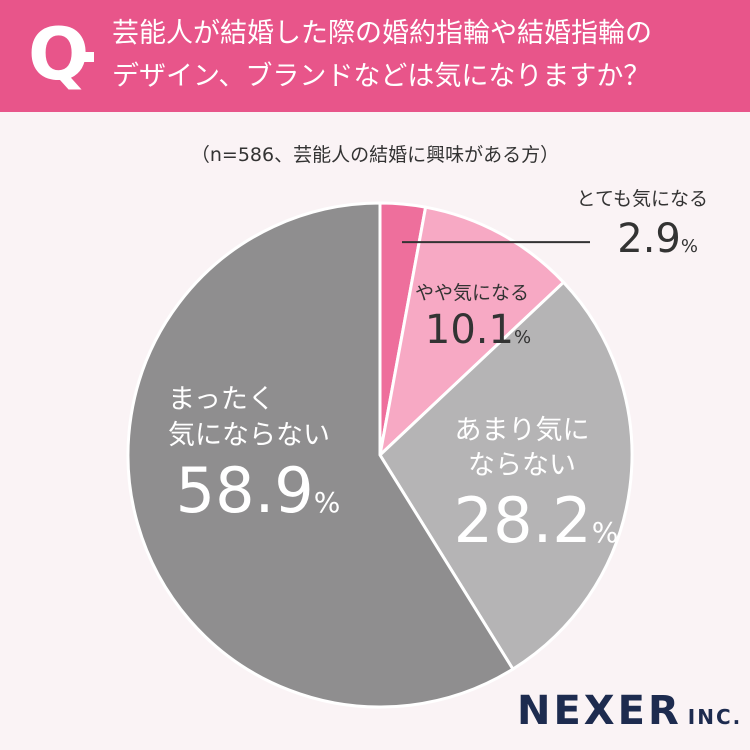  What do you see at coordinates (536, 520) in the screenshot?
I see `slice-value-3: 28.2%` at bounding box center [536, 520].